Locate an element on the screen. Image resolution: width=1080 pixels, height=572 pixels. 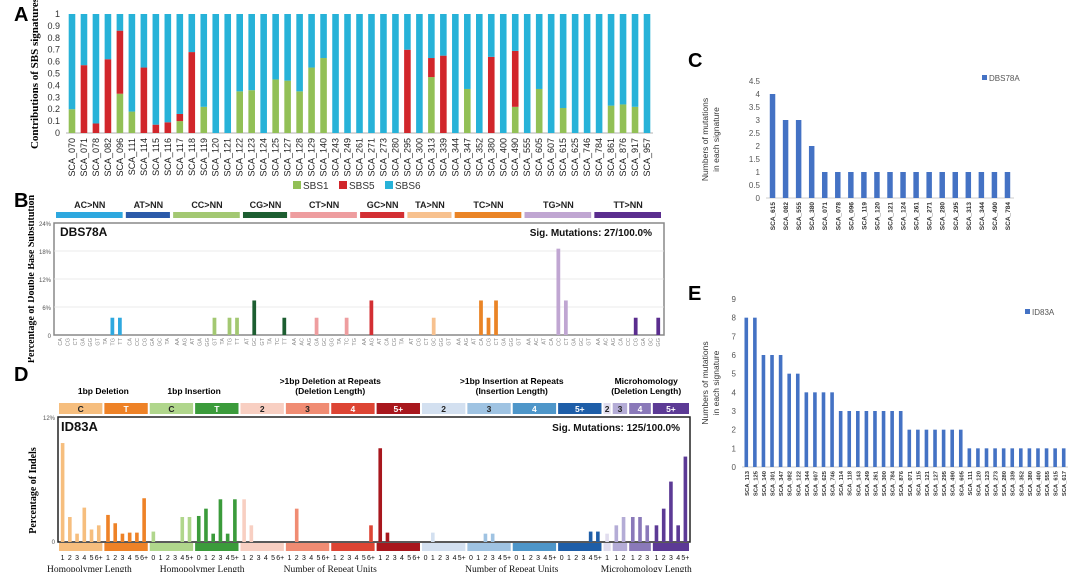
y-axis-label-line1: Numbers of mutations is located at coordinates (705, 382).